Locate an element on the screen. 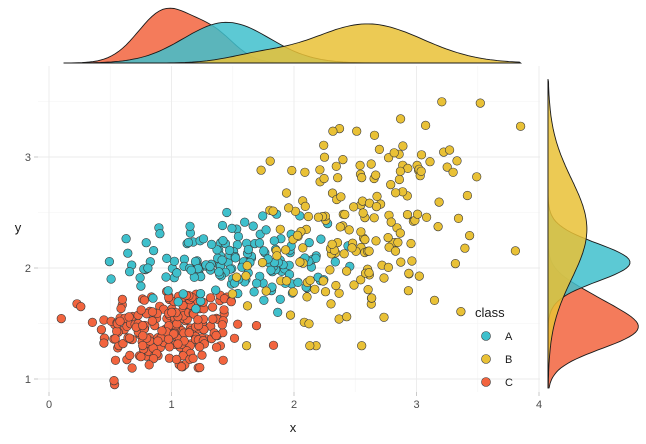  legend-key-b is located at coordinates (486, 359).